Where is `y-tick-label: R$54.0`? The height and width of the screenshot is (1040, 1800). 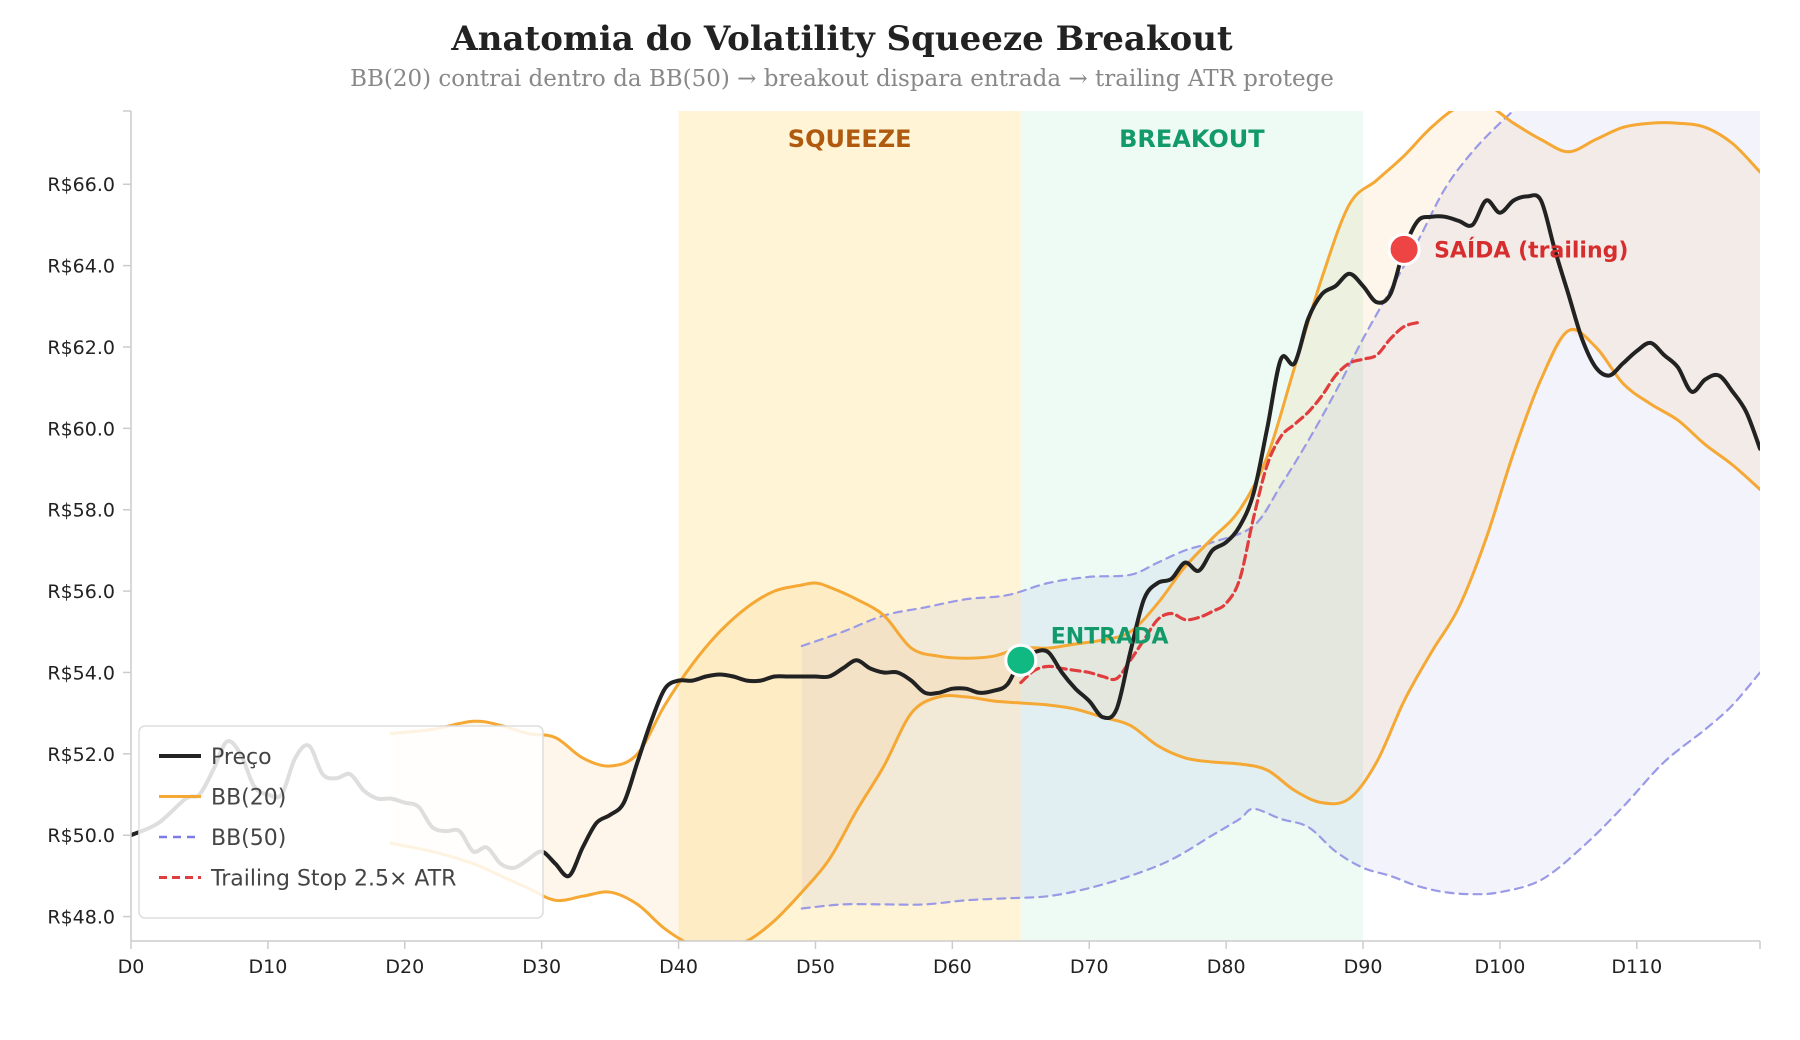 y-tick-label: R$54.0 is located at coordinates (81, 673).